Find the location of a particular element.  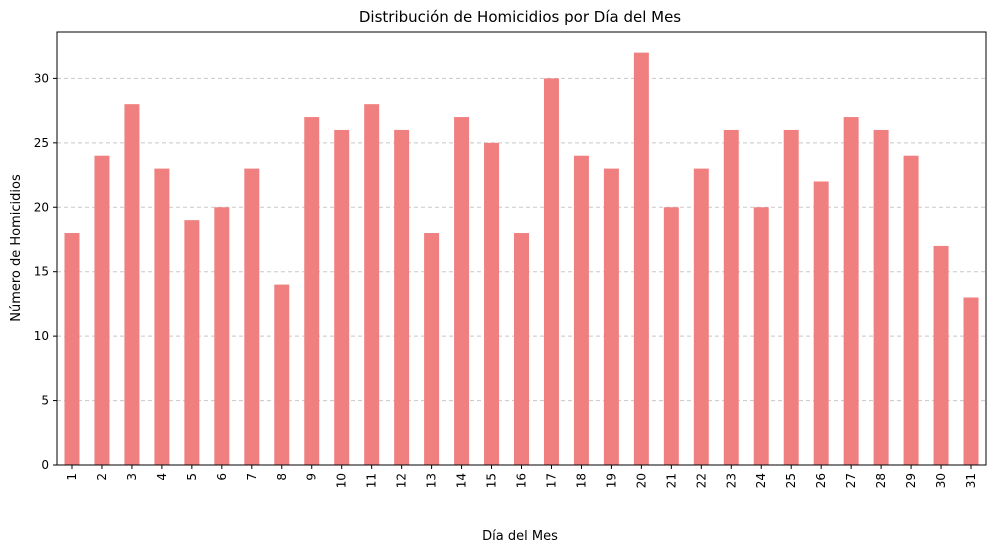

x-tick-label: 20 is located at coordinates (641, 480).